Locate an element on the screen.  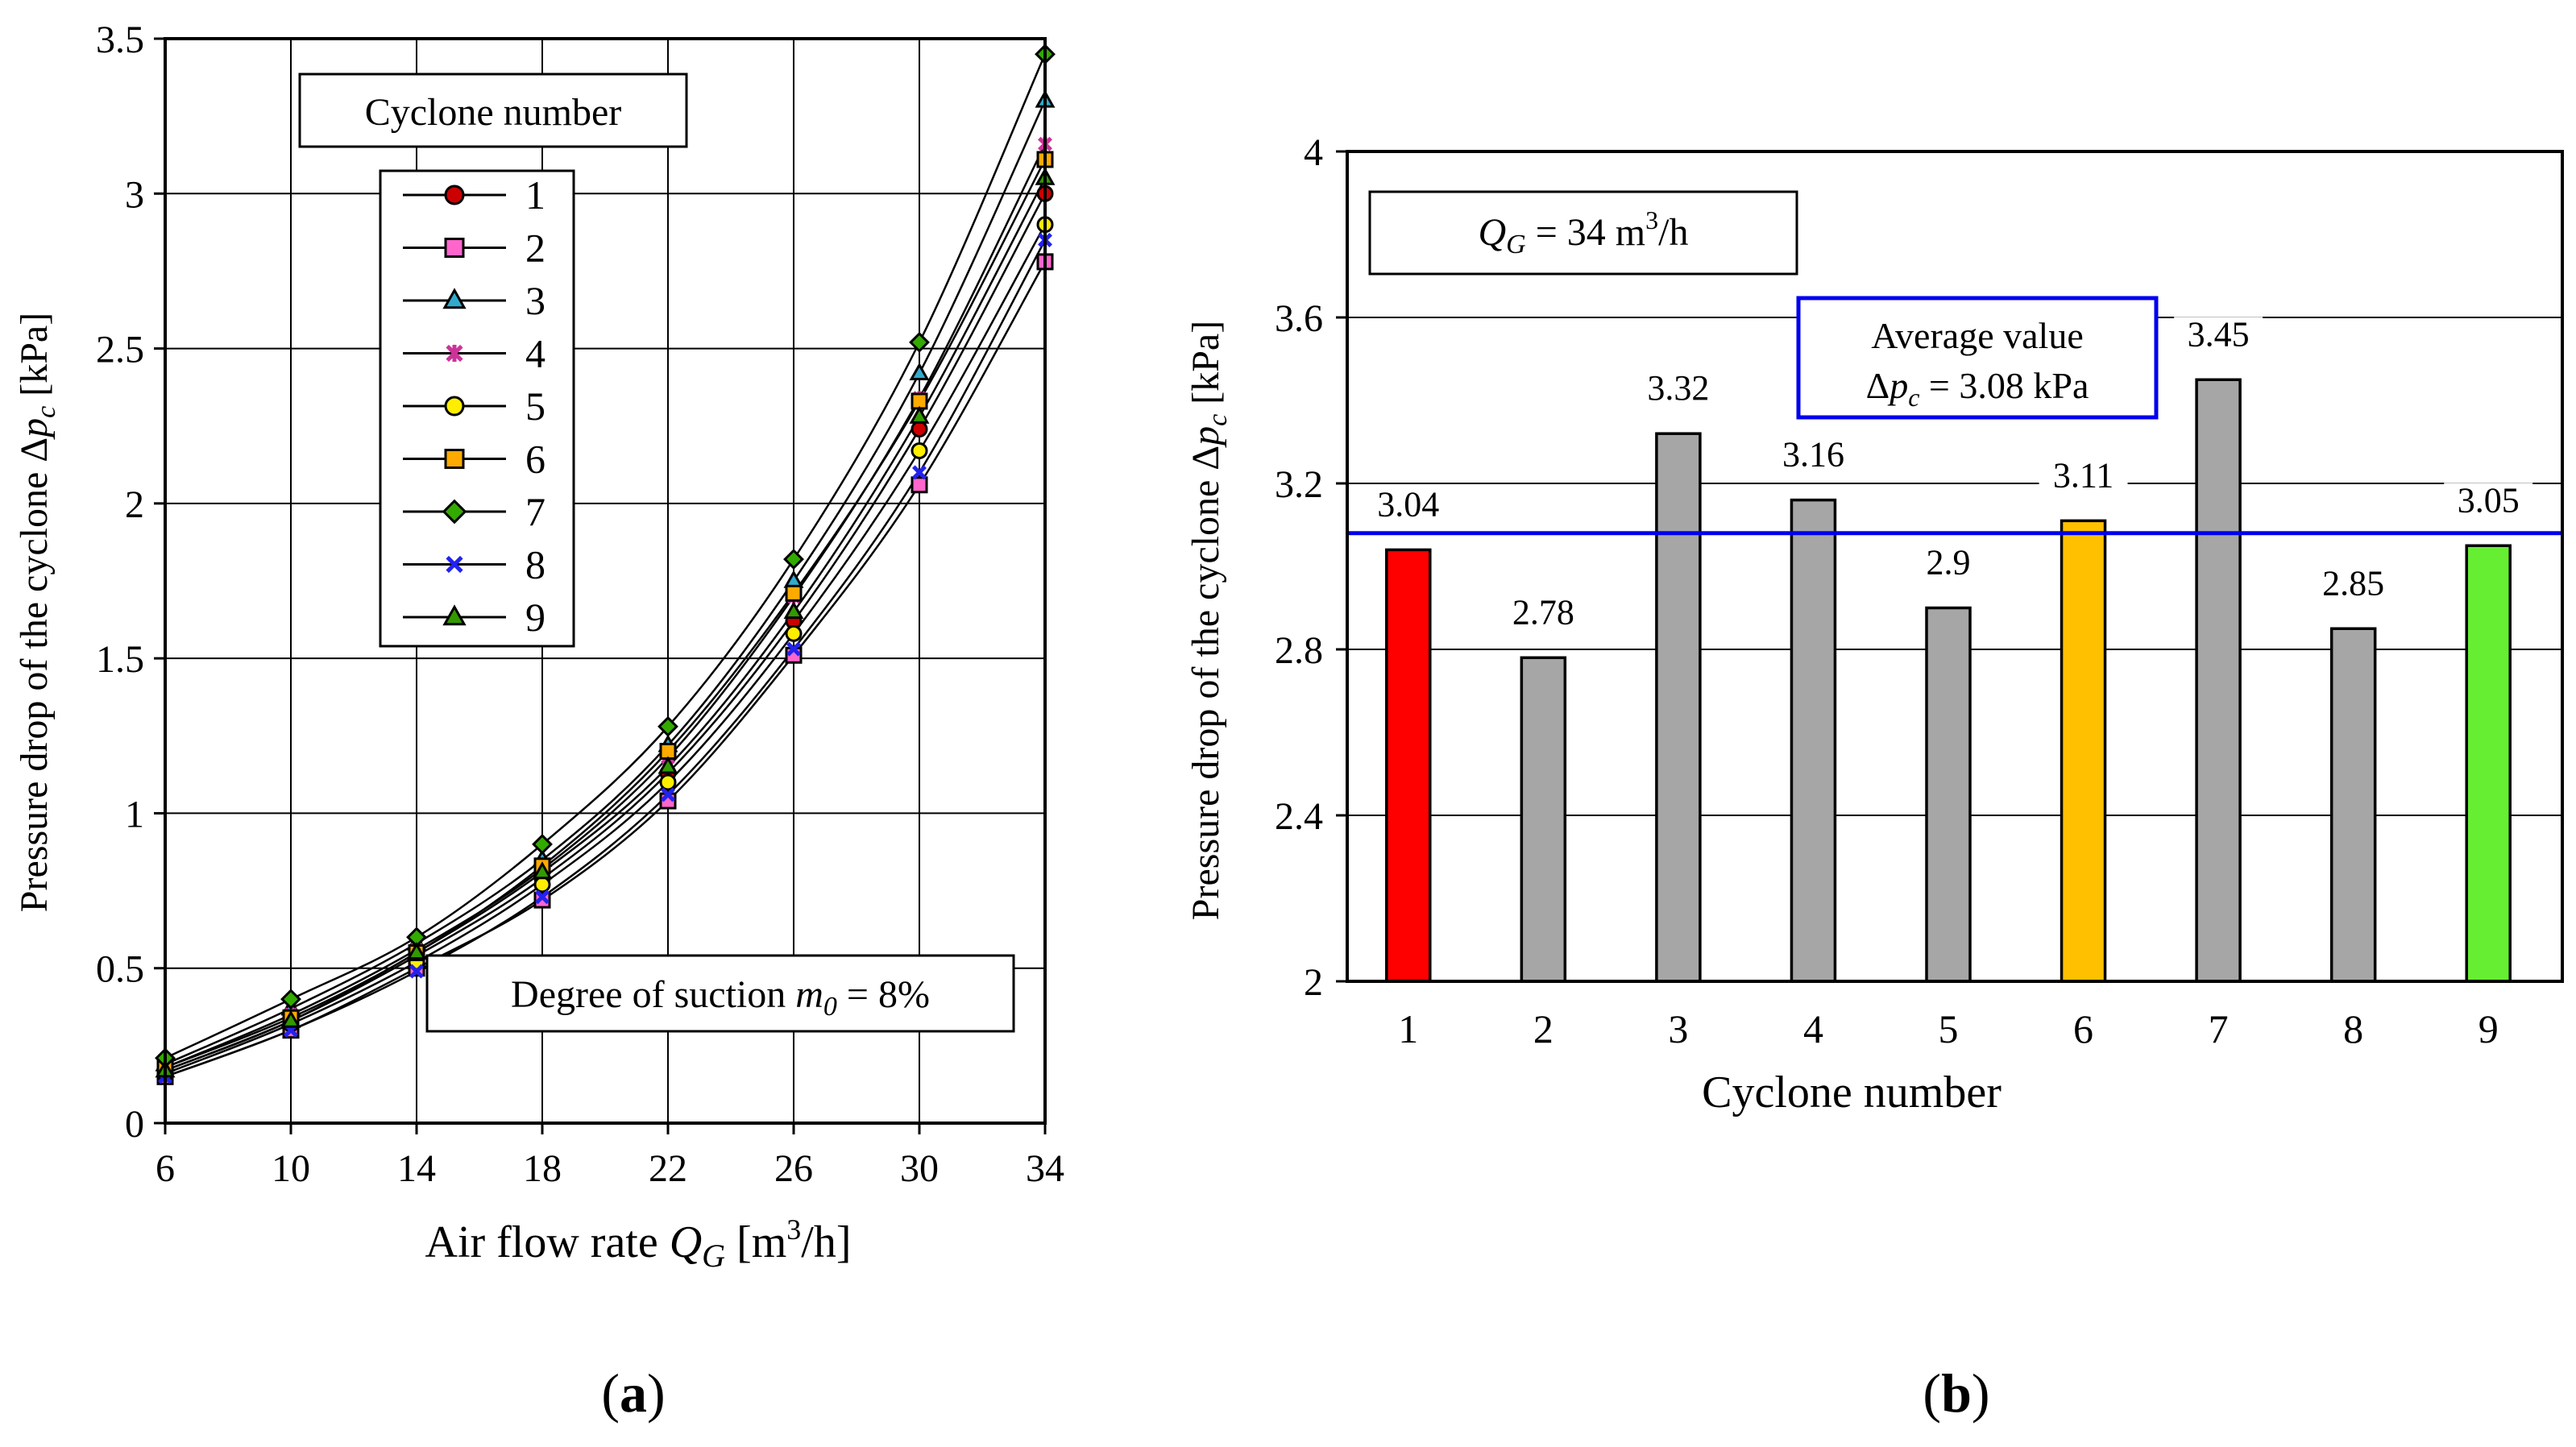
chart-a-annotation: Degree of suction m0 = 8% is located at coordinates (720, 997).